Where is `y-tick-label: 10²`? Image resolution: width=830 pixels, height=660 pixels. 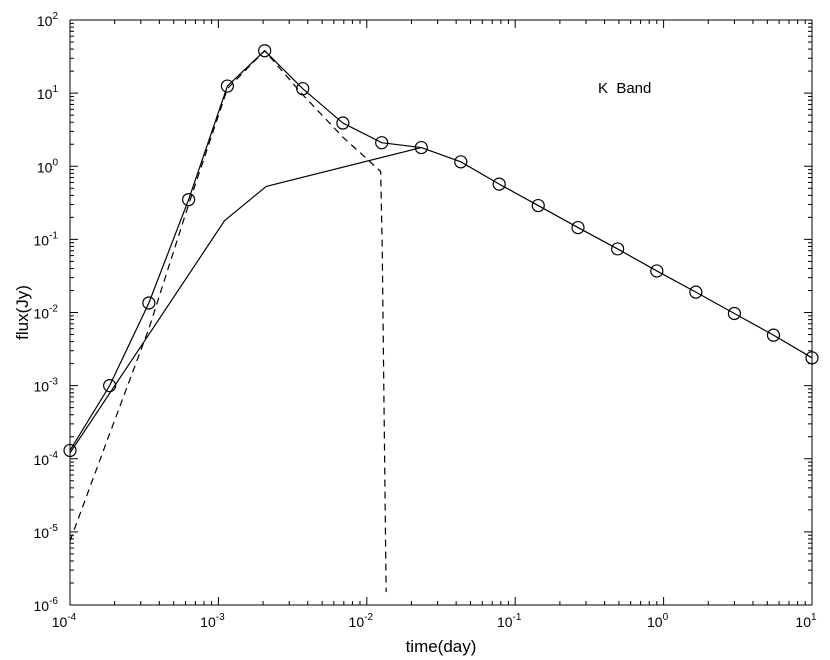
y-tick-label: 10² is located at coordinates (48, 20).